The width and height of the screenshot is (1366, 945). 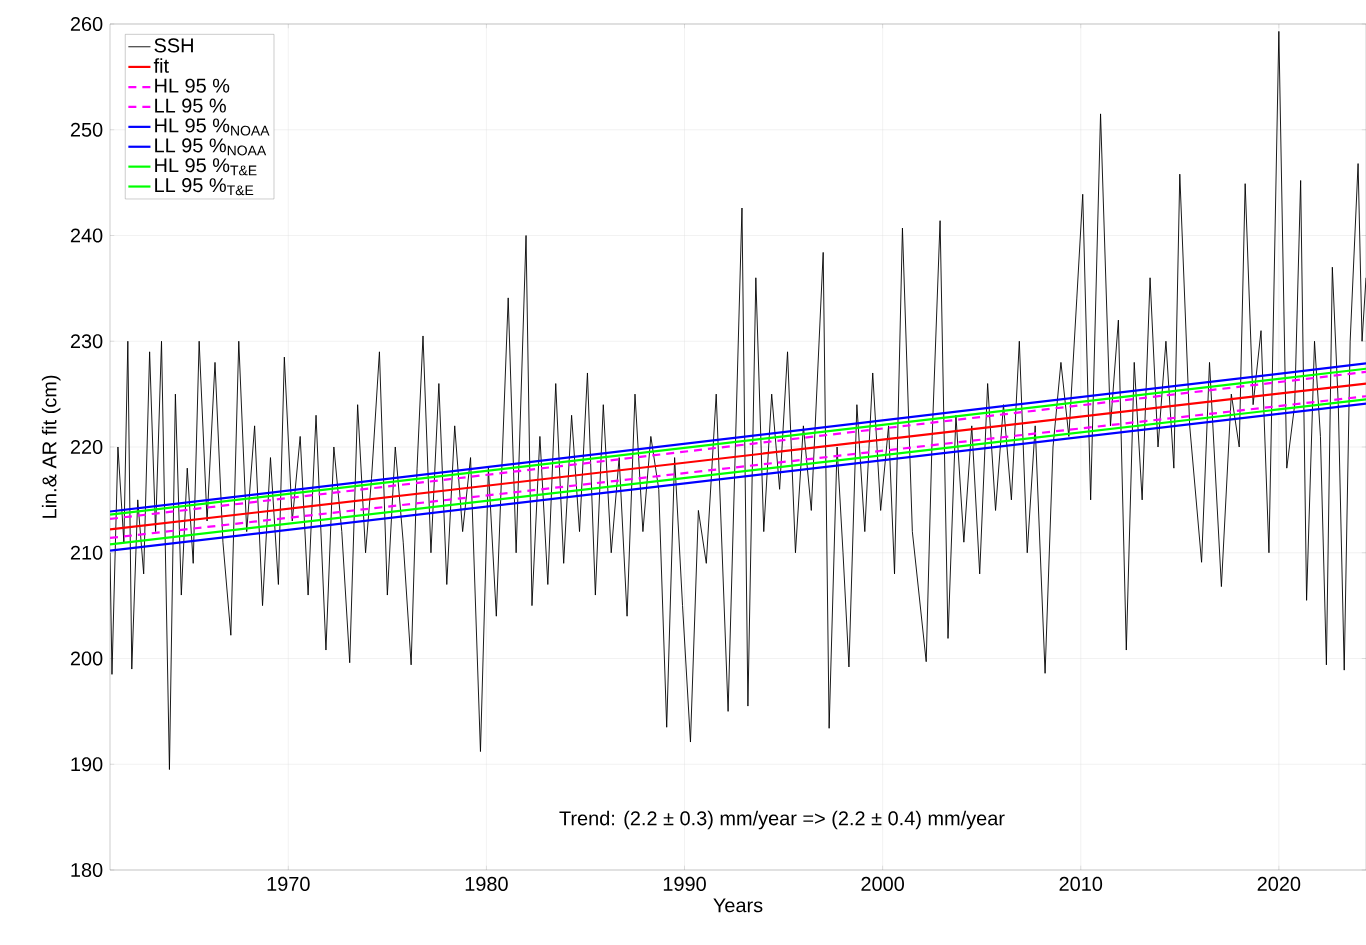 I want to click on y-tick-label: 250, so click(x=86, y=129).